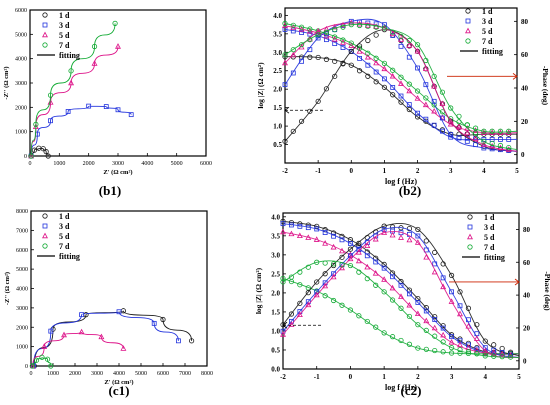  Describe the element at coordinates (275, 293) in the screenshot. I see `c2-ytick-label: 2.0` at that location.